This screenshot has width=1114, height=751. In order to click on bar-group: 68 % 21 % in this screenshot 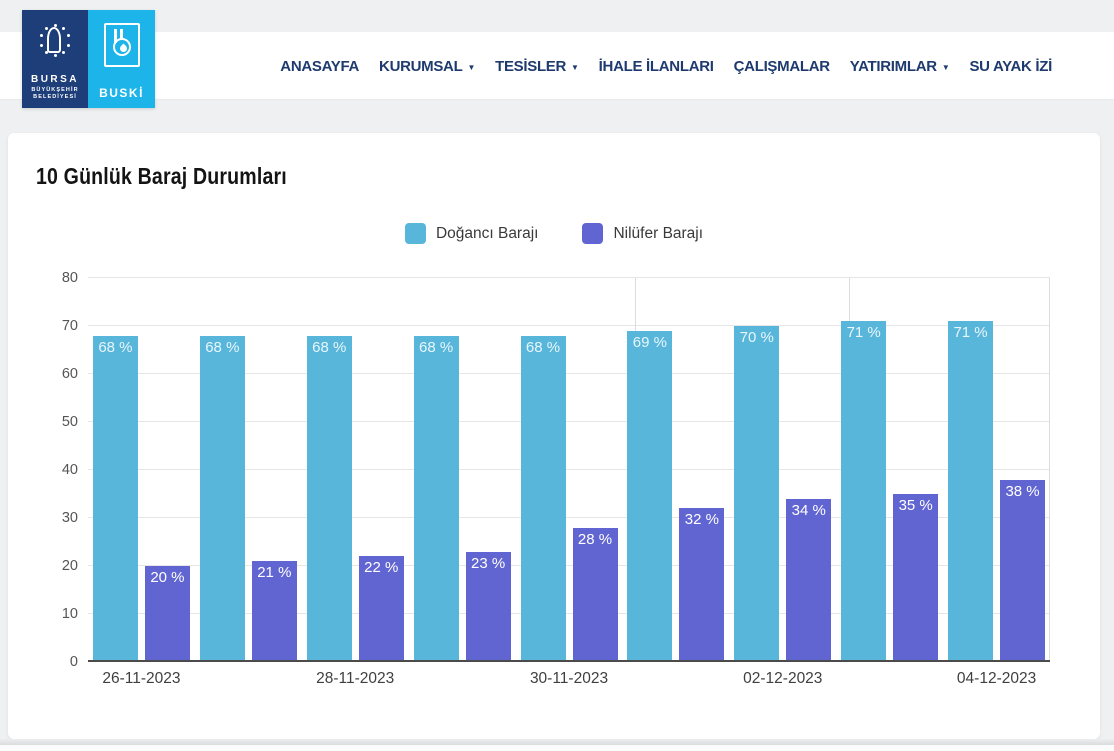, I will do `click(248, 470)`.